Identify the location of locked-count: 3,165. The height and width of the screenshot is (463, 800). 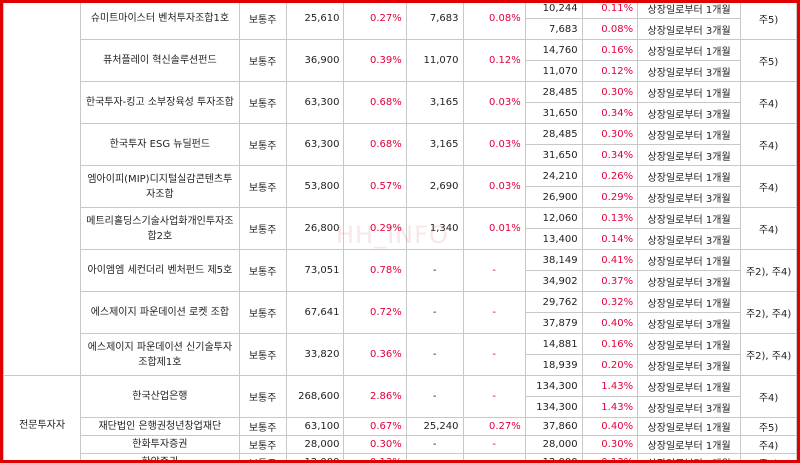
(434, 102).